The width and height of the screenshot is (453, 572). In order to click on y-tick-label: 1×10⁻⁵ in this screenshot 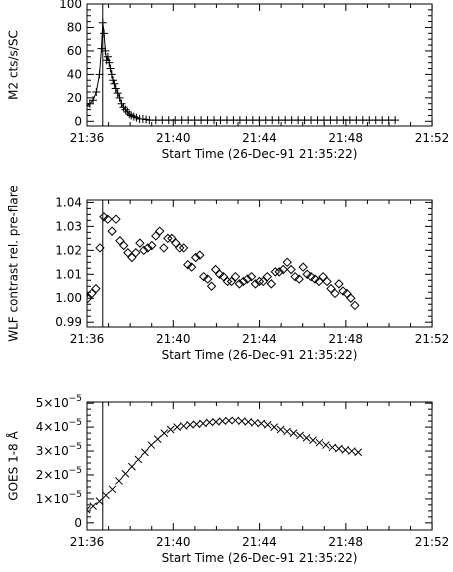, I will do `click(59, 498)`.